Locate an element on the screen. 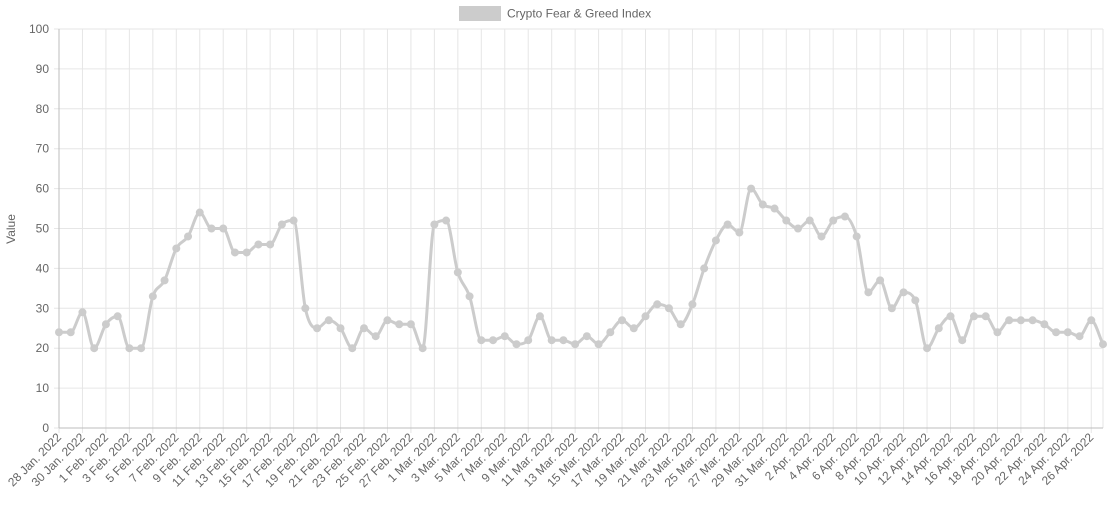  y-tick-label: 20 is located at coordinates (43, 348).